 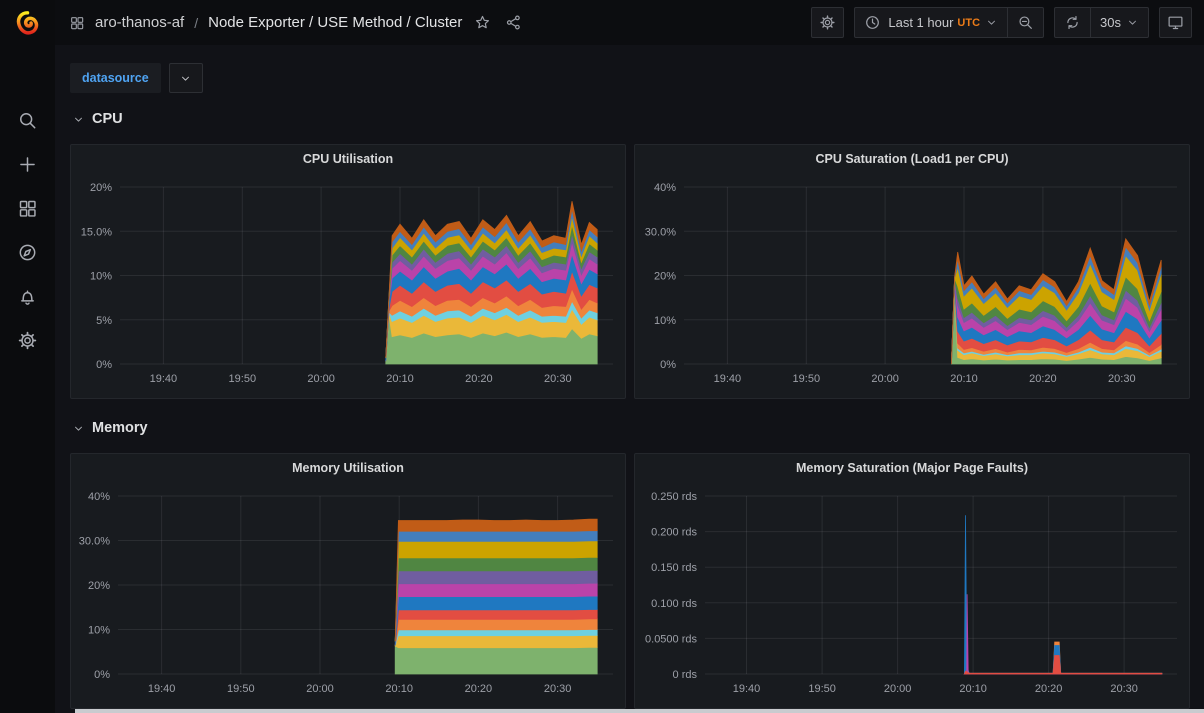 What do you see at coordinates (912, 468) in the screenshot?
I see `panel-title: Memory Saturation (Major Page Faults)` at bounding box center [912, 468].